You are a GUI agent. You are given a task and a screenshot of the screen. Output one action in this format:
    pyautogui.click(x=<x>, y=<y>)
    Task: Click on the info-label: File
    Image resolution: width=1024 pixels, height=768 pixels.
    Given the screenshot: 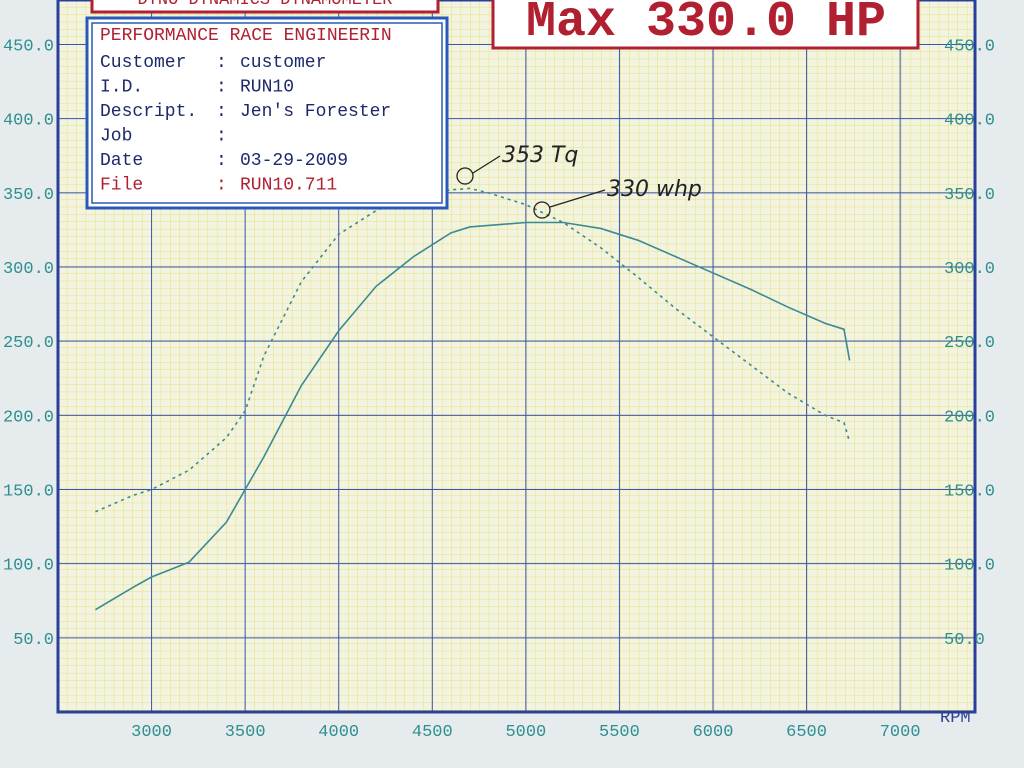 What is the action you would take?
    pyautogui.click(x=121, y=186)
    